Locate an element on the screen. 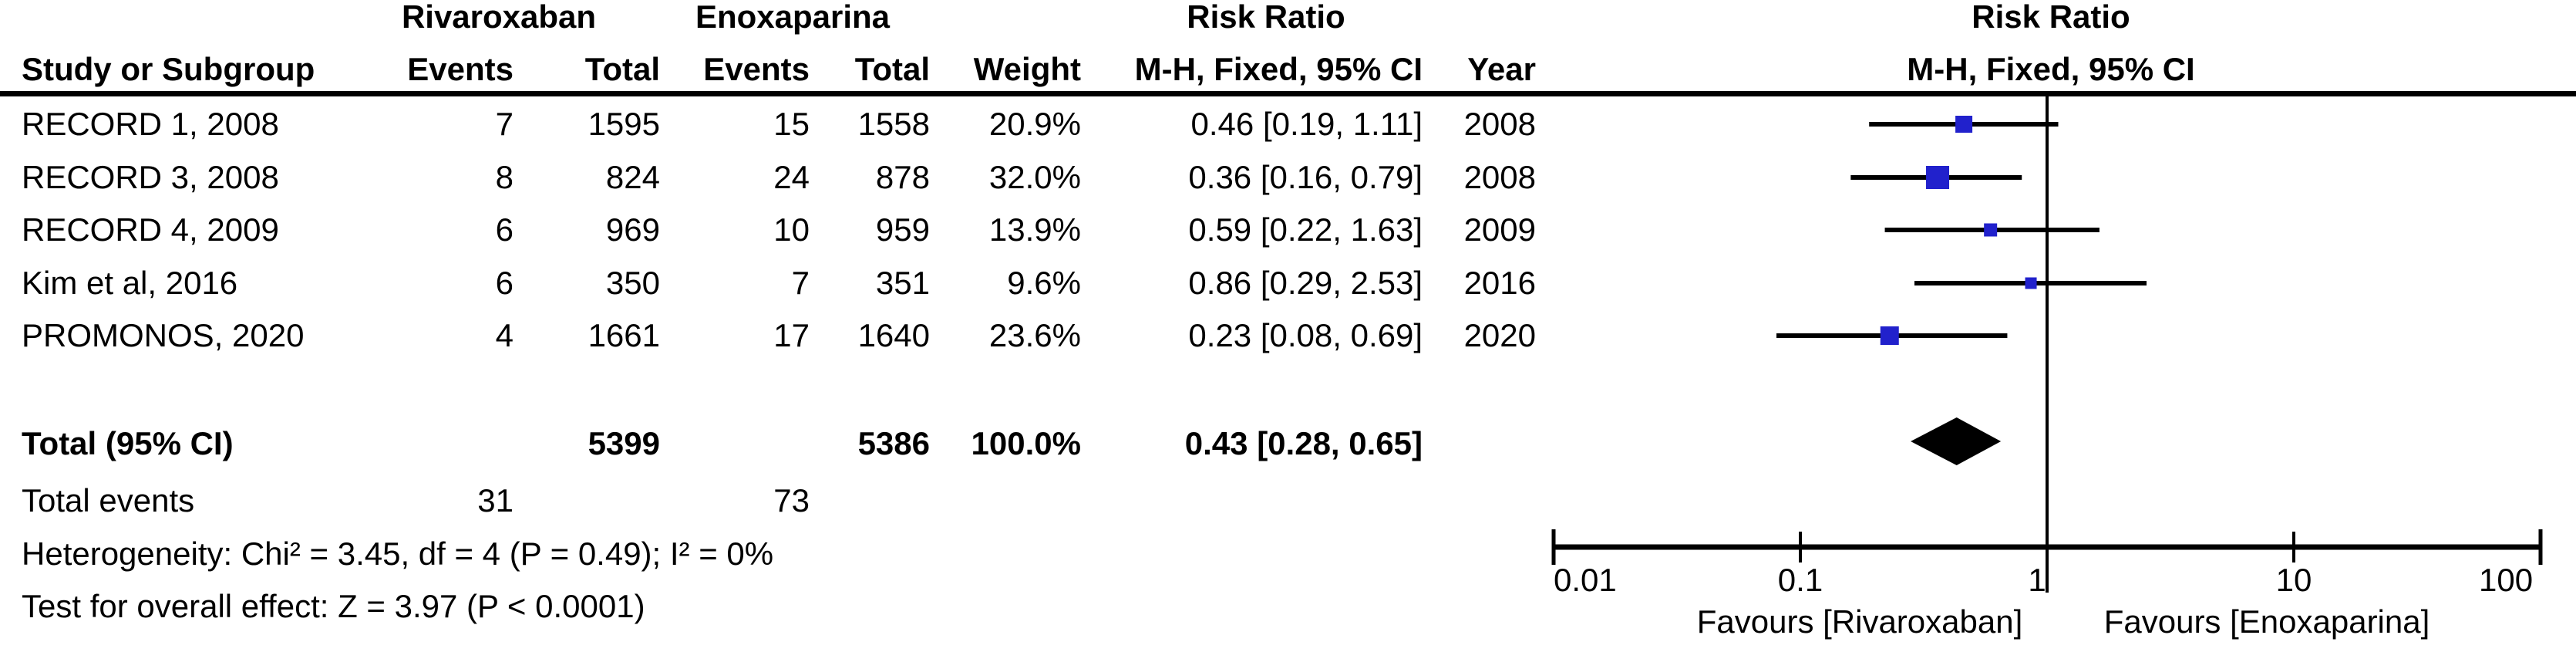 This screenshot has width=2576, height=652. axis-tick-label-10: 10 is located at coordinates (2293, 580).